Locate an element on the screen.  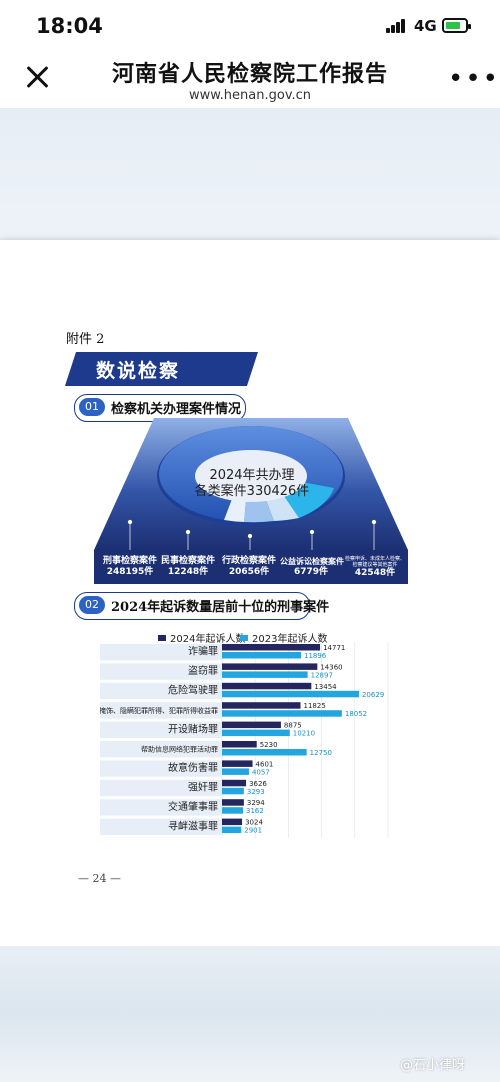
ring-segment-civil is located at coordinates (235, 510).